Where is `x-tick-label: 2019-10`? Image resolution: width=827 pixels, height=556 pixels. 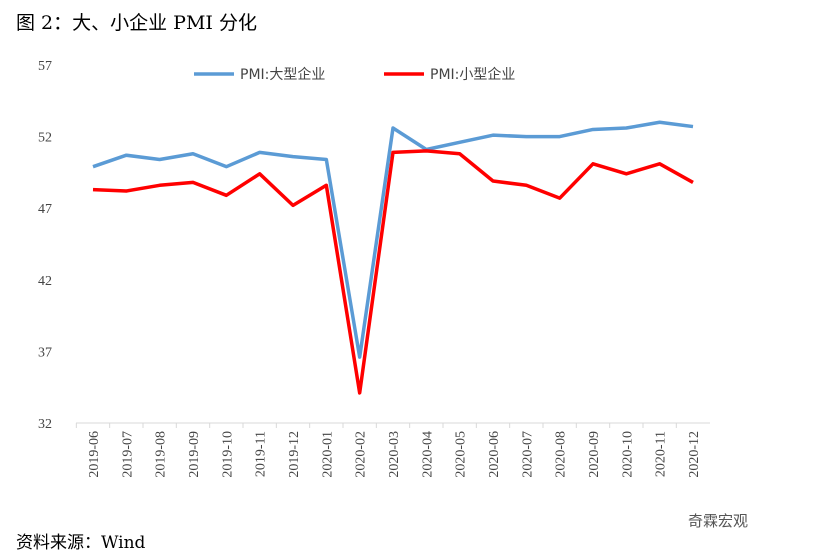
x-tick-label: 2019-10 is located at coordinates (227, 454).